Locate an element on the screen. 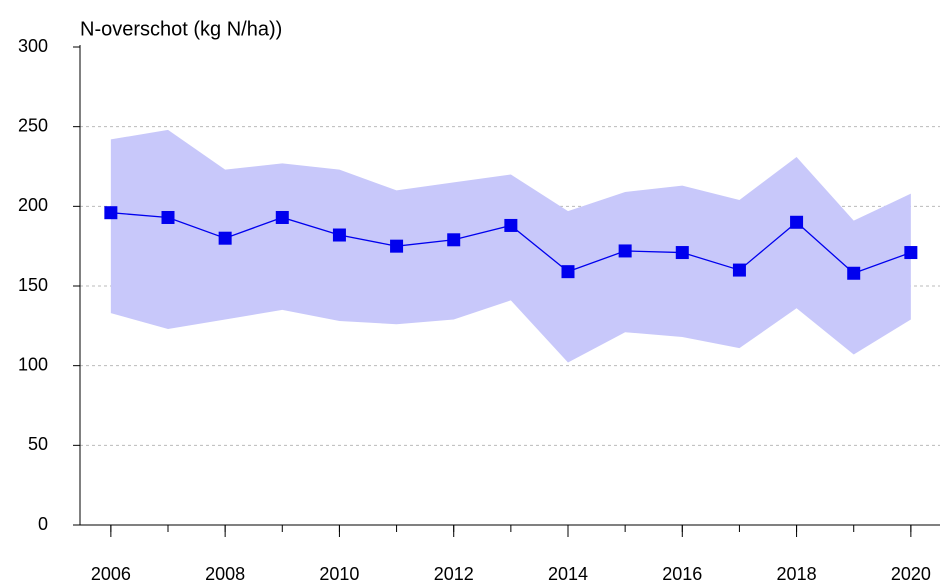 The width and height of the screenshot is (942, 586). x-tick-label: 2020 is located at coordinates (911, 574).